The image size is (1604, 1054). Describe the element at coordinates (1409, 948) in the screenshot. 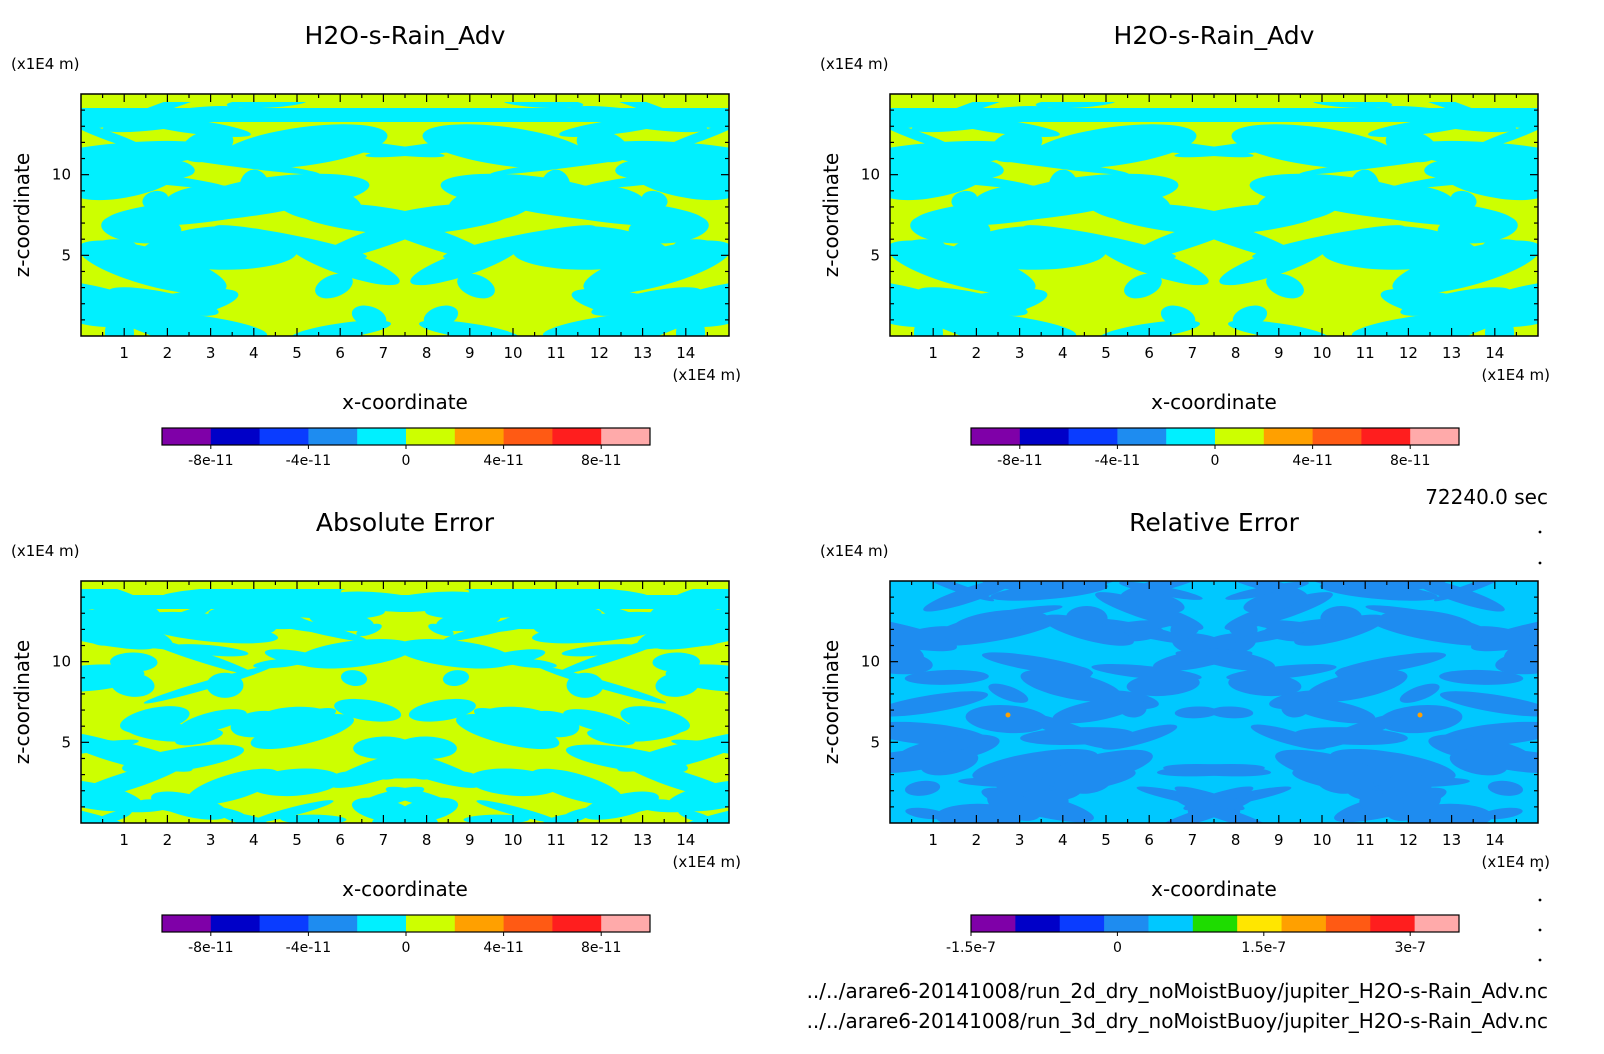

I see `colorbar-label: 3e-7` at that location.